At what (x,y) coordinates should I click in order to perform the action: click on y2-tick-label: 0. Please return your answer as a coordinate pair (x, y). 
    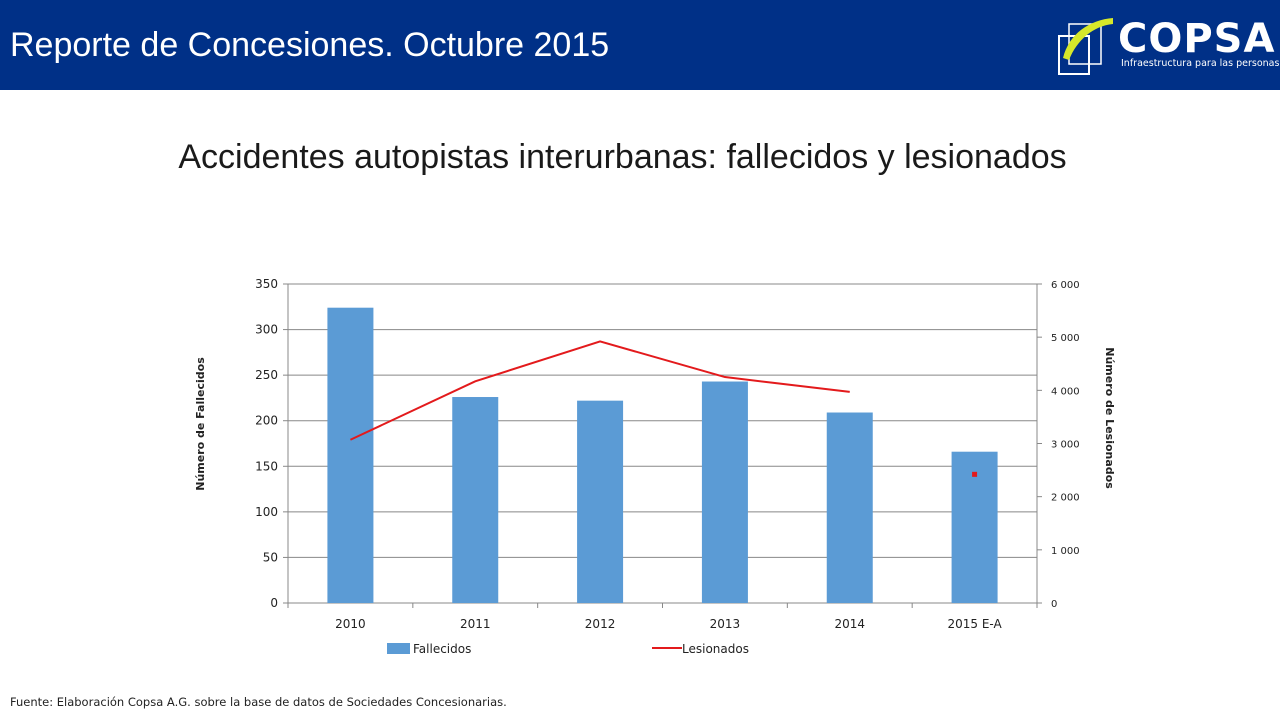
    Looking at the image, I should click on (1054, 604).